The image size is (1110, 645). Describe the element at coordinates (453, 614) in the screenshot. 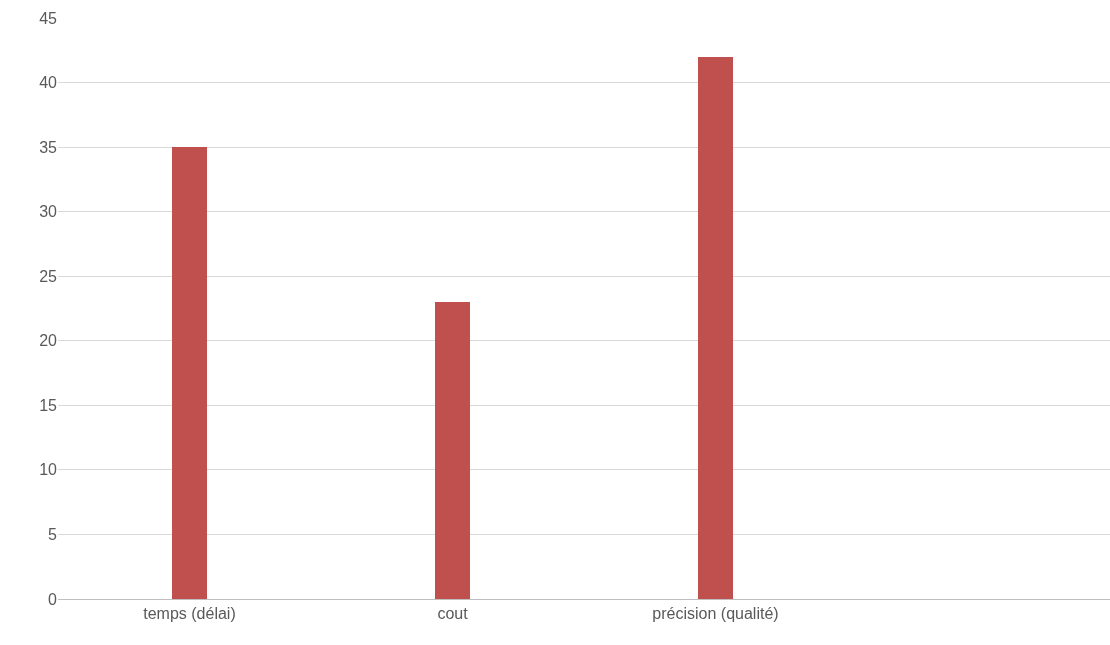

I see `x-tick-label: cout` at that location.